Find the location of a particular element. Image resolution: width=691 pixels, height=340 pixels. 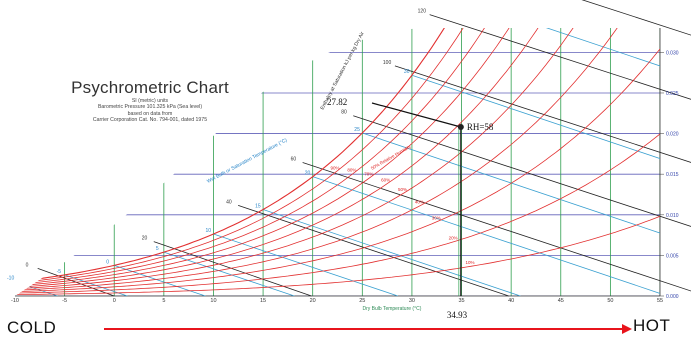

dry-bulb-tick-label: 15 is located at coordinates (263, 301).